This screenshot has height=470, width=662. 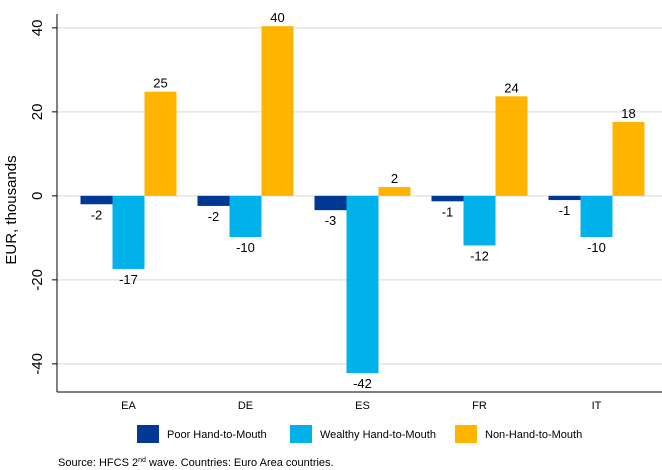 I want to click on x-tick-label: FR, so click(x=479, y=406).